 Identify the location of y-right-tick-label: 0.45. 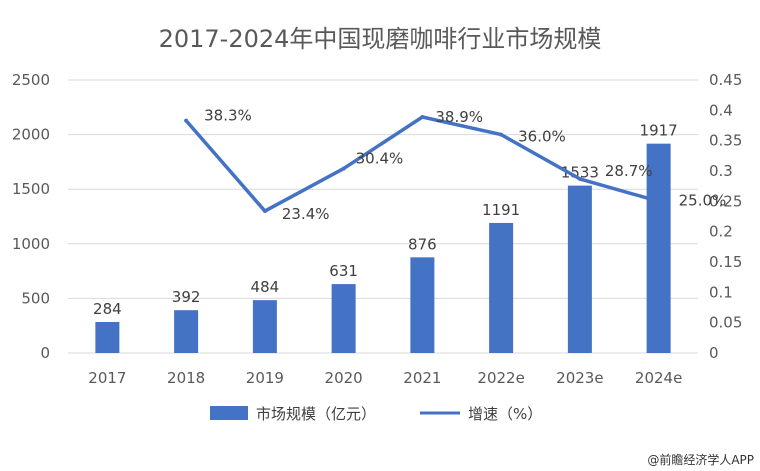
(725, 80).